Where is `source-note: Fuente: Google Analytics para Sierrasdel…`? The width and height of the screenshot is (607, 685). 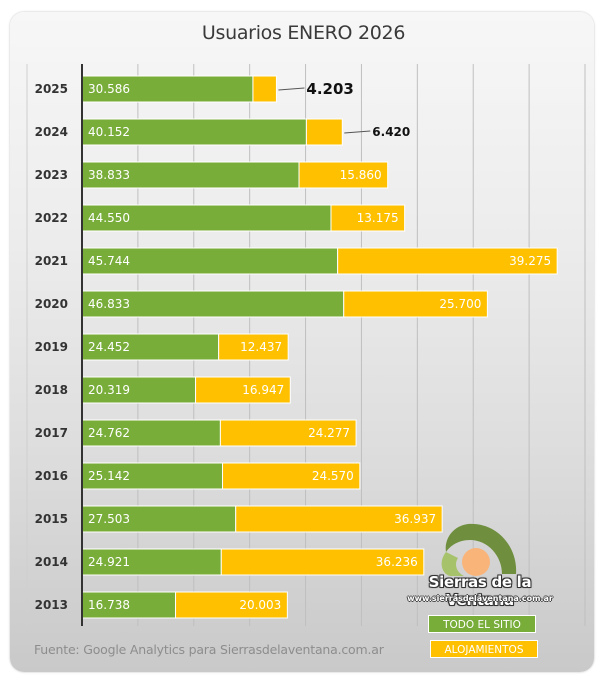
source-note: Fuente: Google Analytics para Sierrasdel… is located at coordinates (209, 649).